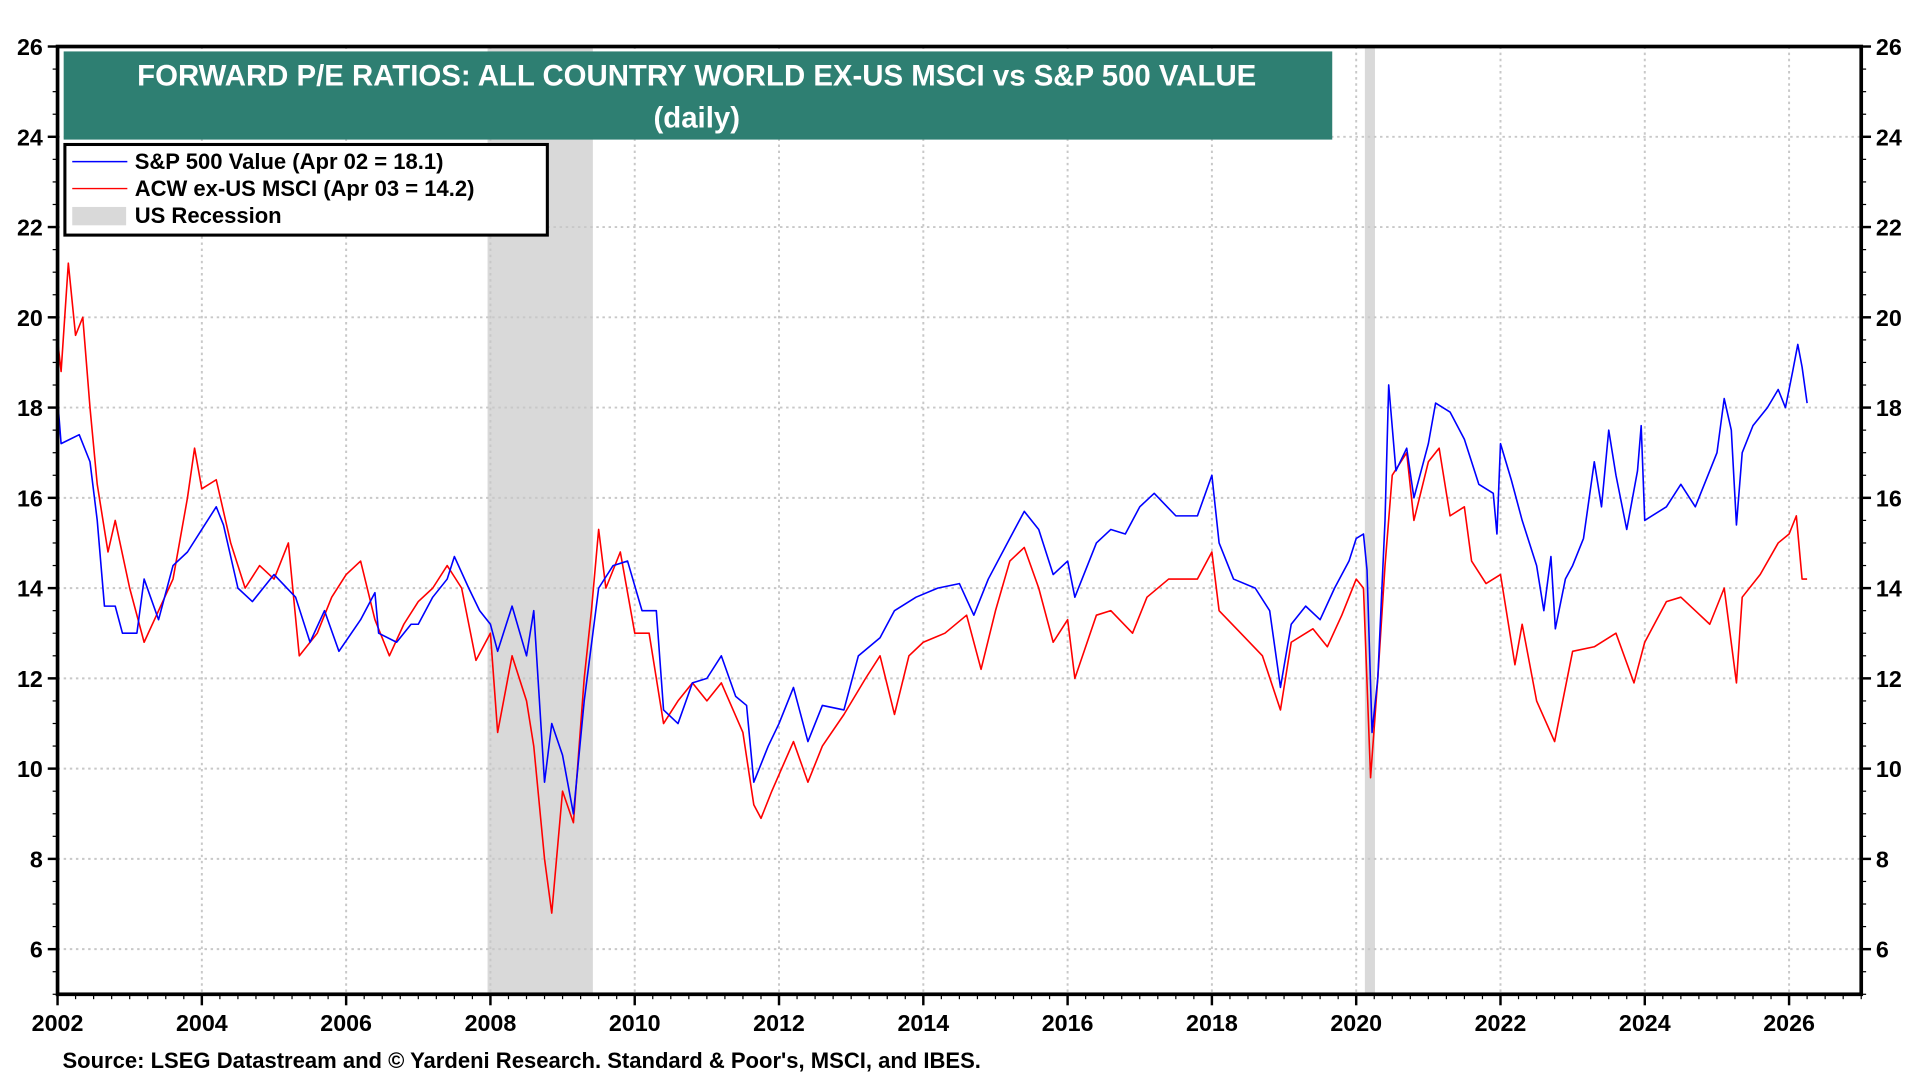 Image resolution: width=1920 pixels, height=1080 pixels. I want to click on y-tick-label-right: 24, so click(1889, 137).